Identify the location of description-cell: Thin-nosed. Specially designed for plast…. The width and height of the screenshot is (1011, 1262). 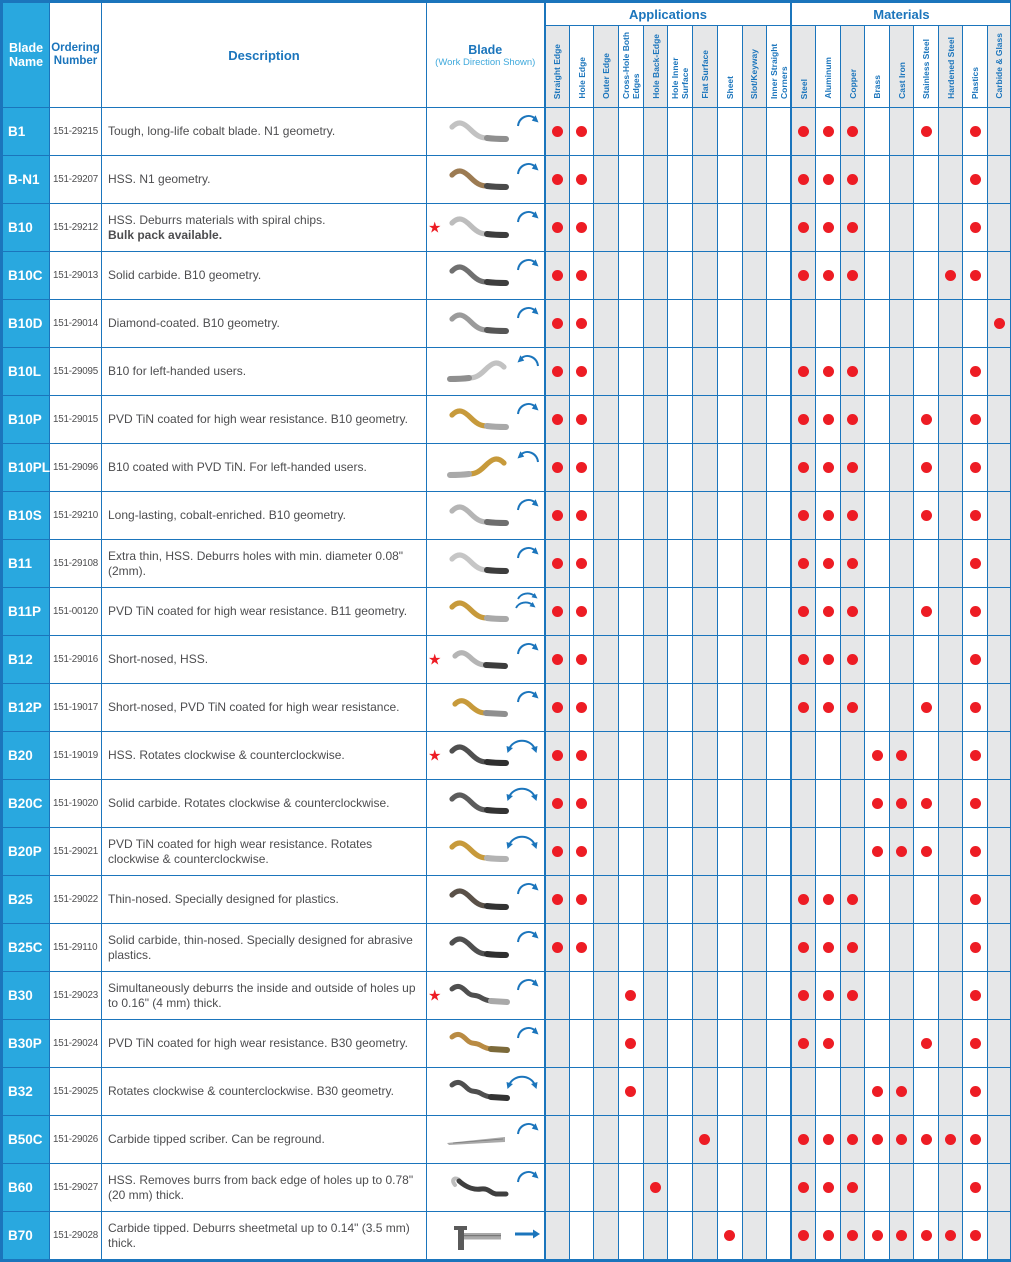
(264, 900).